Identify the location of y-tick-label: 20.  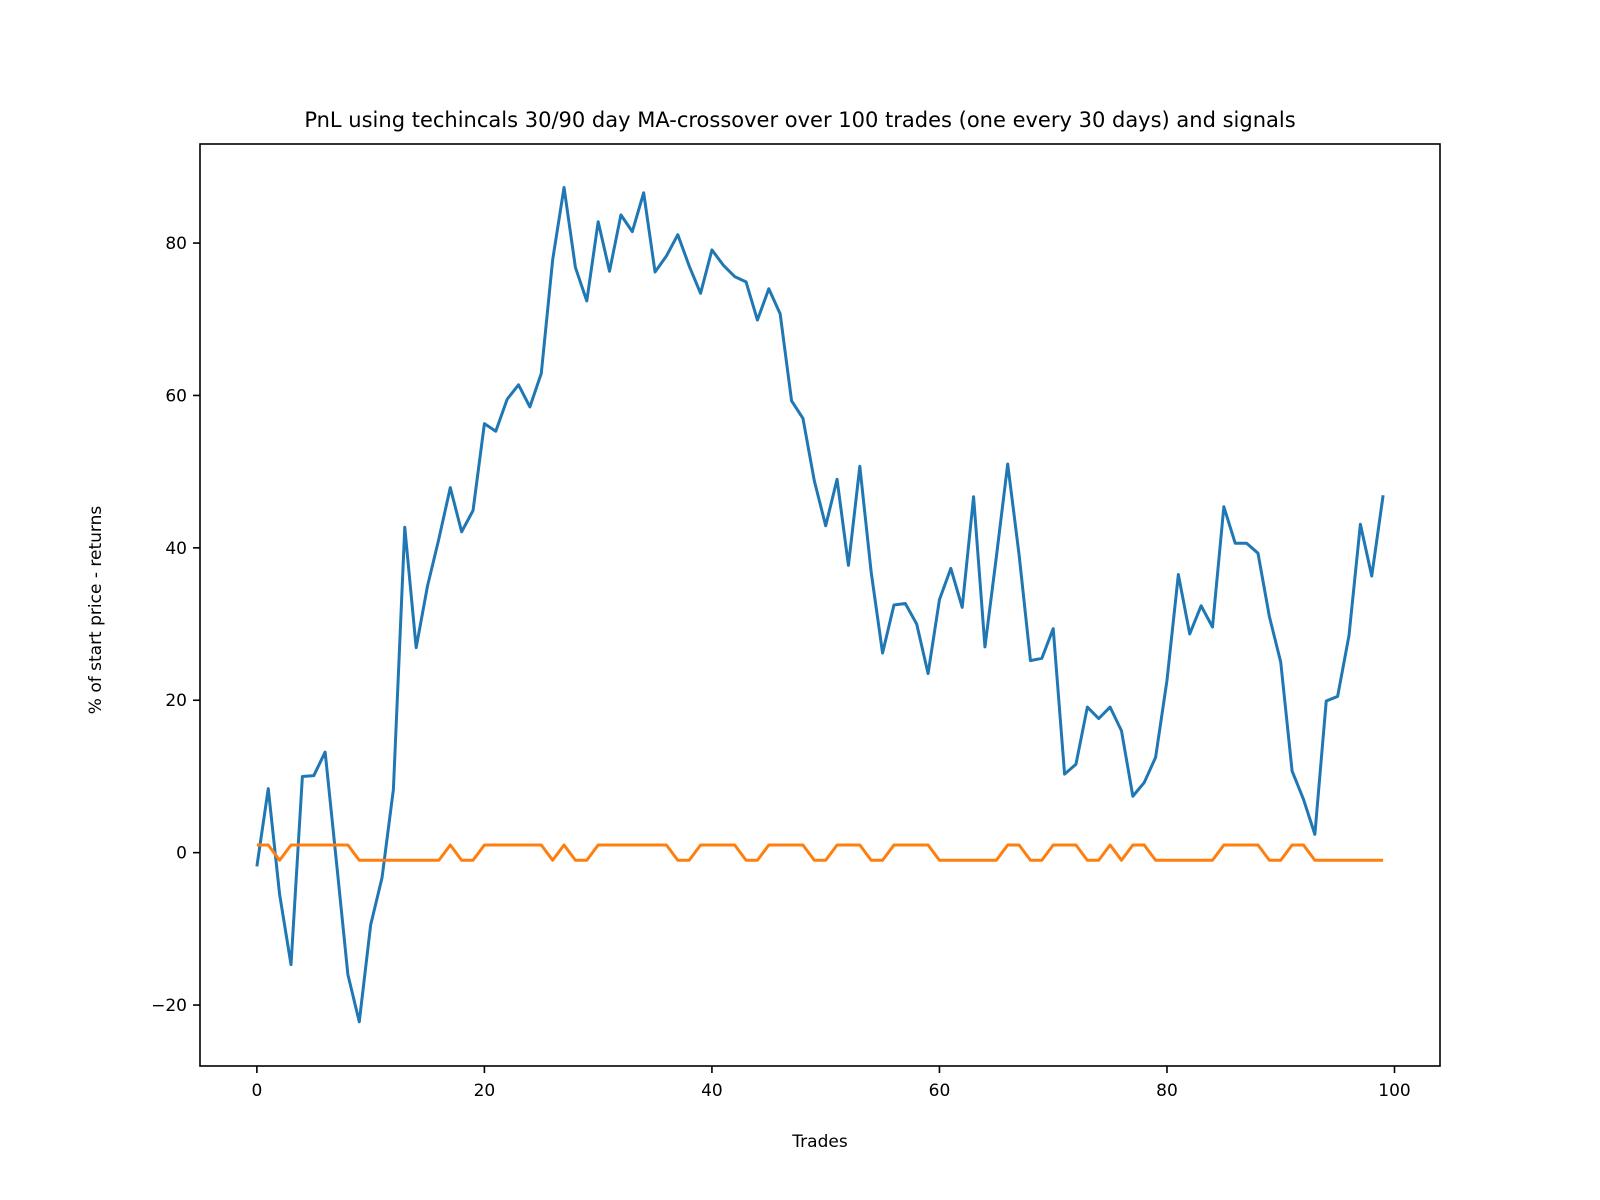
(176, 701).